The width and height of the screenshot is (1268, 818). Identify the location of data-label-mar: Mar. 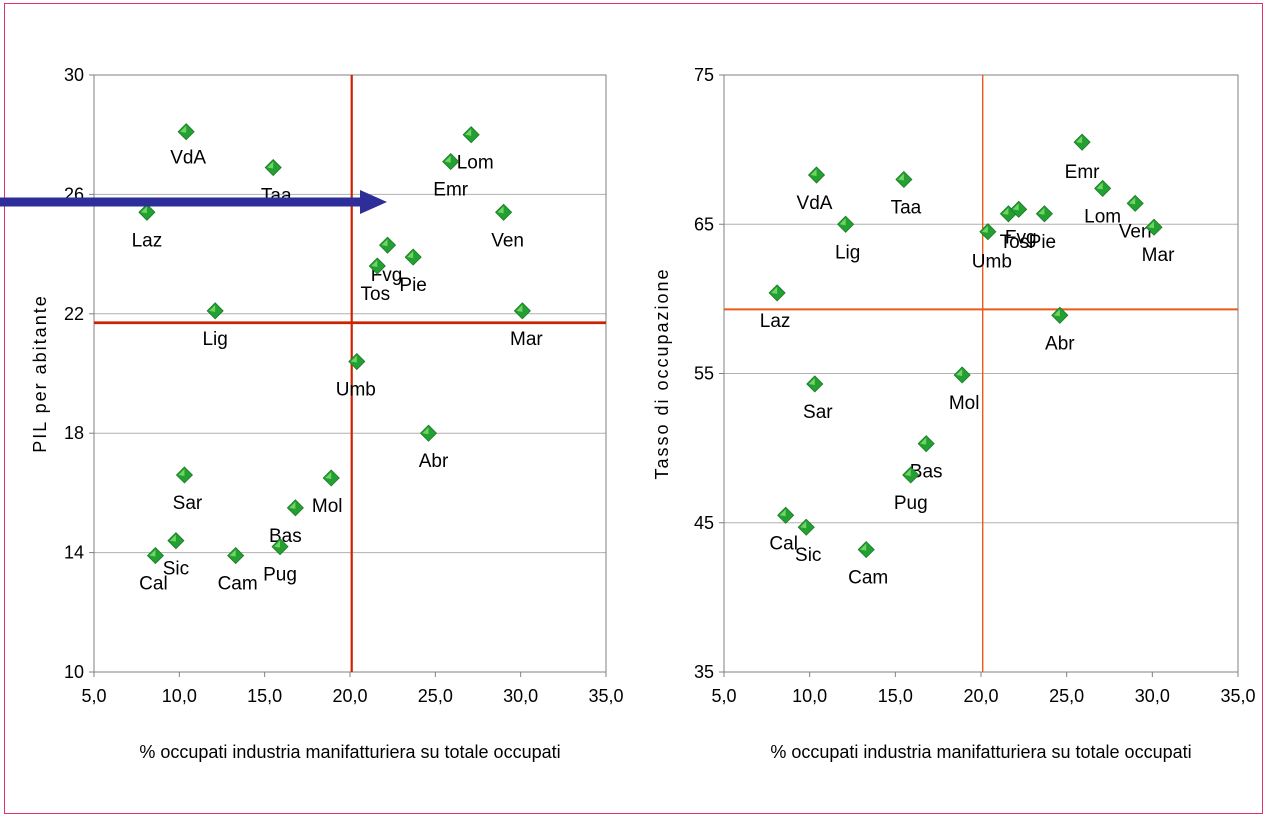
(1158, 255).